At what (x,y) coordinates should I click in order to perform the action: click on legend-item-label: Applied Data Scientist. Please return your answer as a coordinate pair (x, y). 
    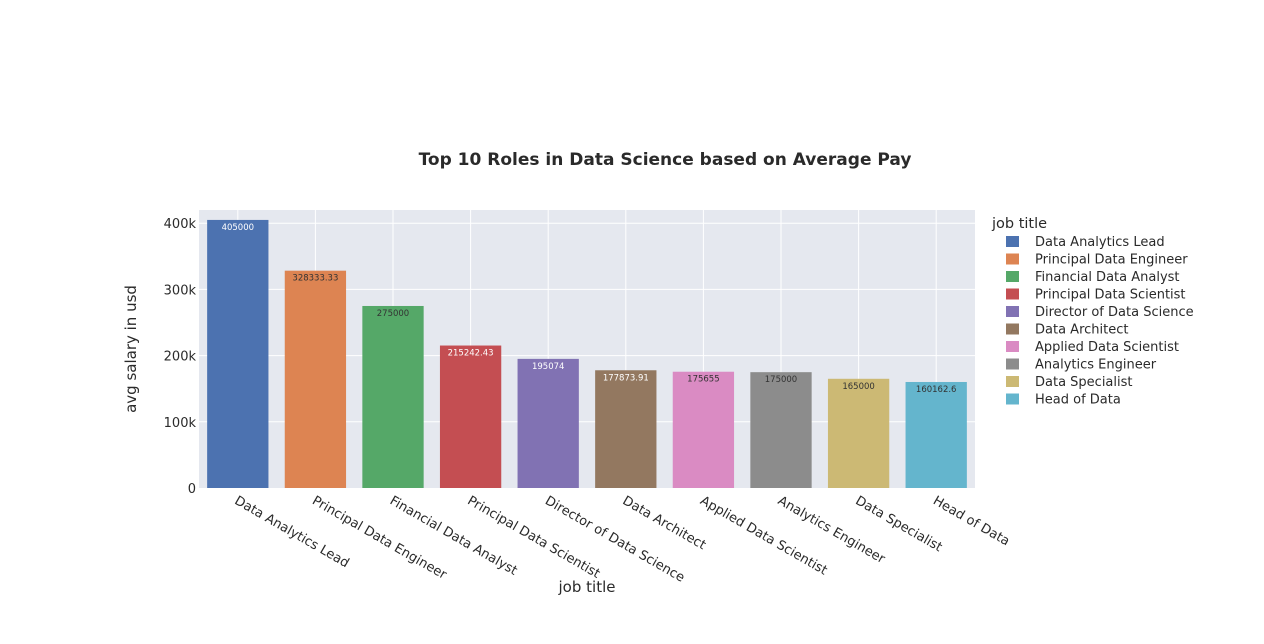
    Looking at the image, I should click on (1107, 347).